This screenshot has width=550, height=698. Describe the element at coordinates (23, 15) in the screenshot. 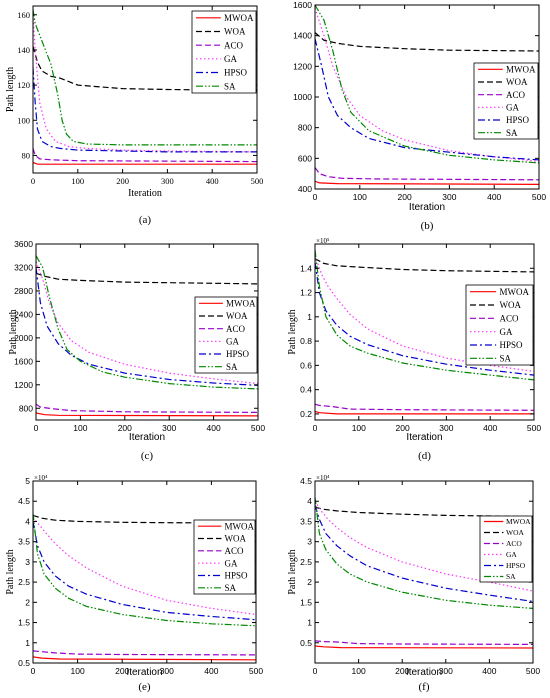

I see `y-tick-label: 160` at that location.